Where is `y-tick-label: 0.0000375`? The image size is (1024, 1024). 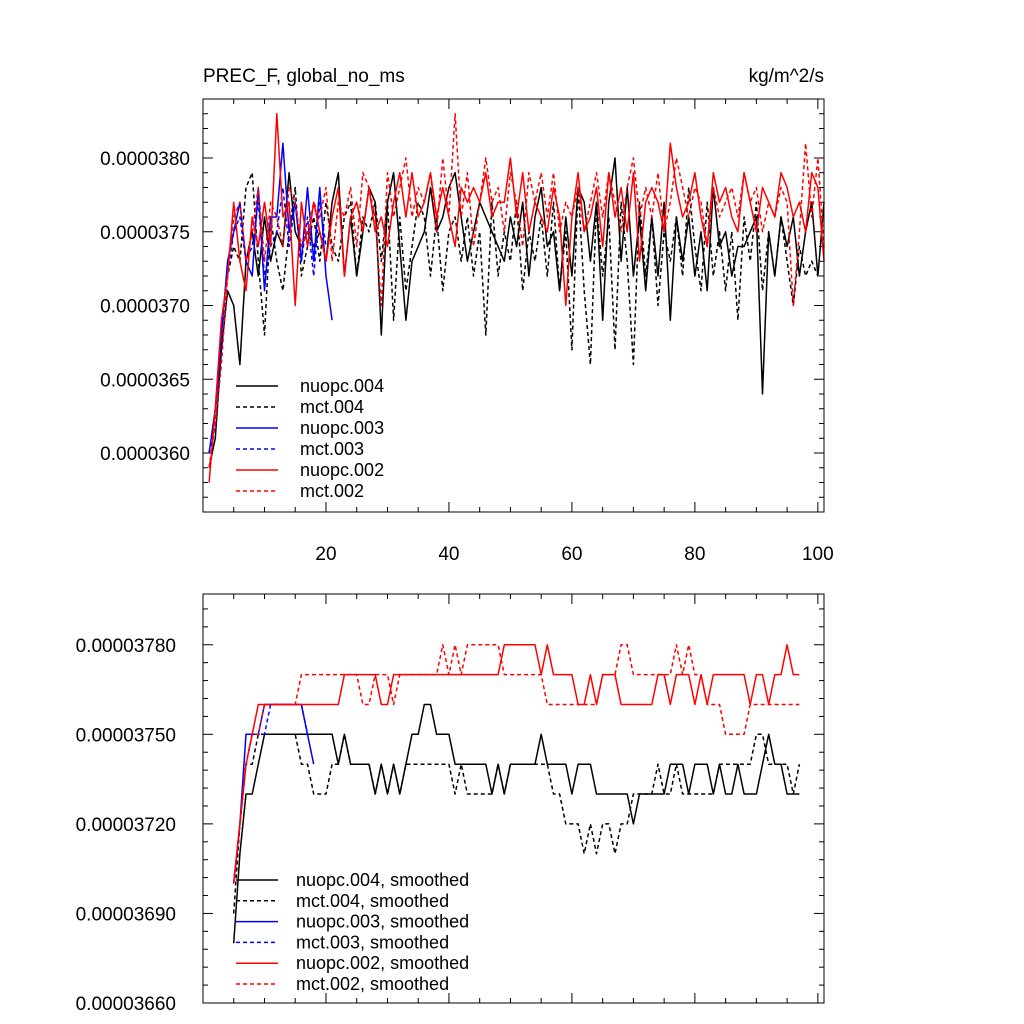 y-tick-label: 0.0000375 is located at coordinates (145, 233).